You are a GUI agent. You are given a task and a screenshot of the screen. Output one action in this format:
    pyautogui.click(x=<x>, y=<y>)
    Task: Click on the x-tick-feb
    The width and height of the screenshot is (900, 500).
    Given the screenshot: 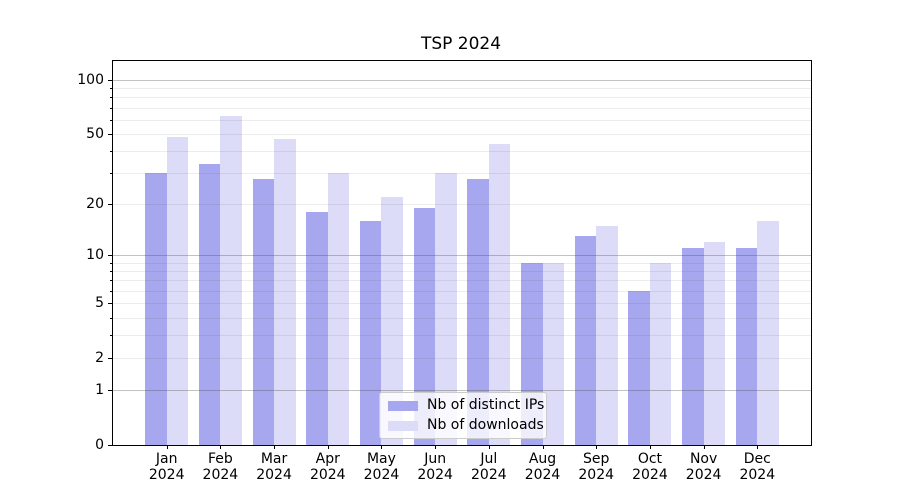 What is the action you would take?
    pyautogui.click(x=221, y=447)
    